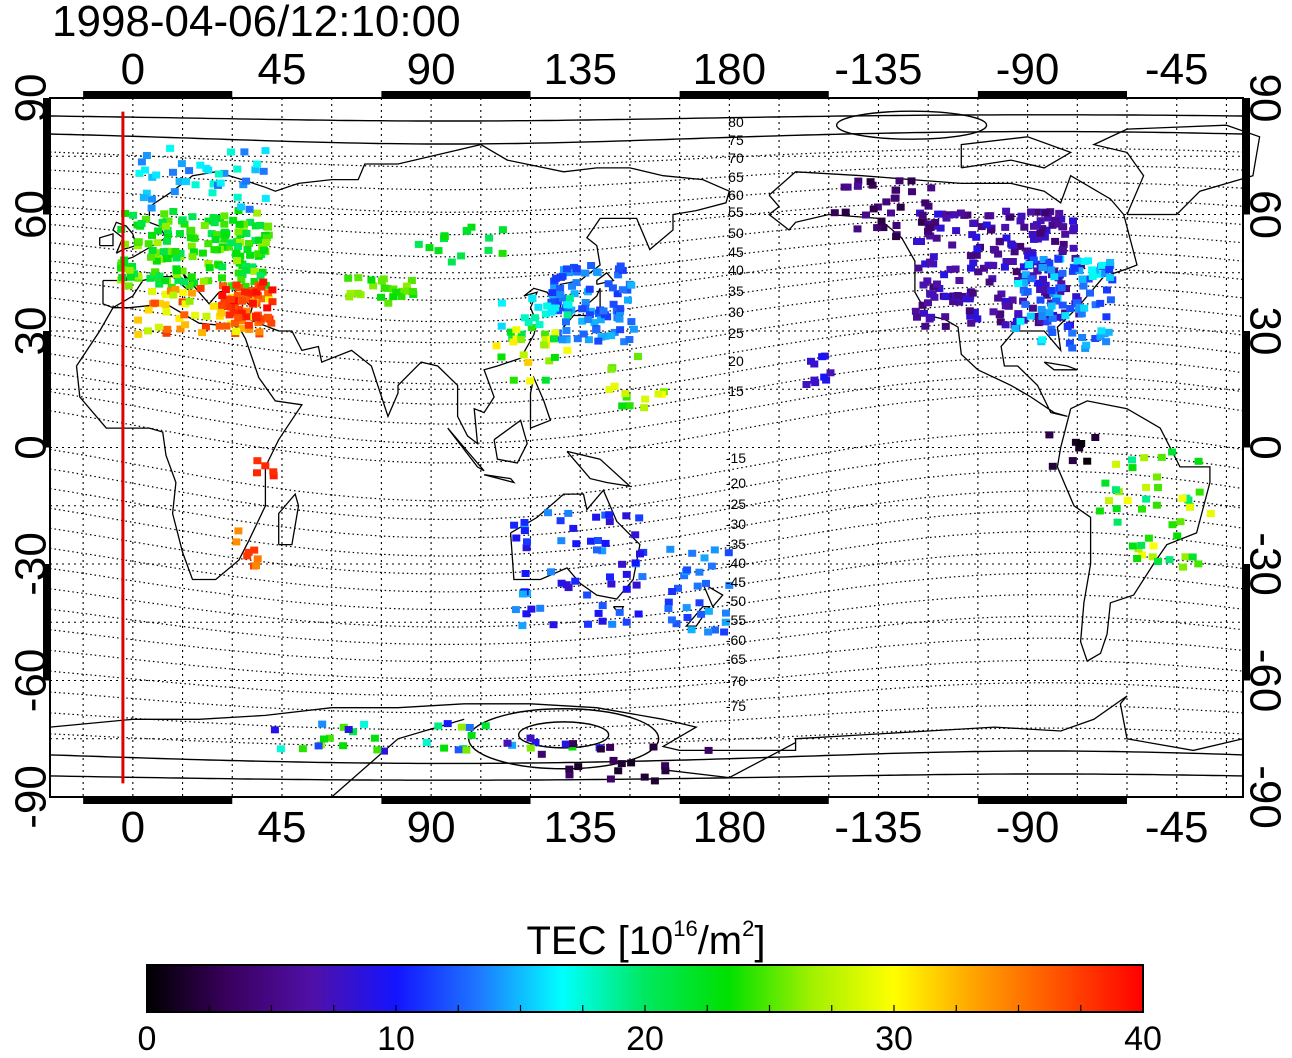 The height and width of the screenshot is (1058, 1292). I want to click on colorbar-tick-label: 0, so click(147, 1039).